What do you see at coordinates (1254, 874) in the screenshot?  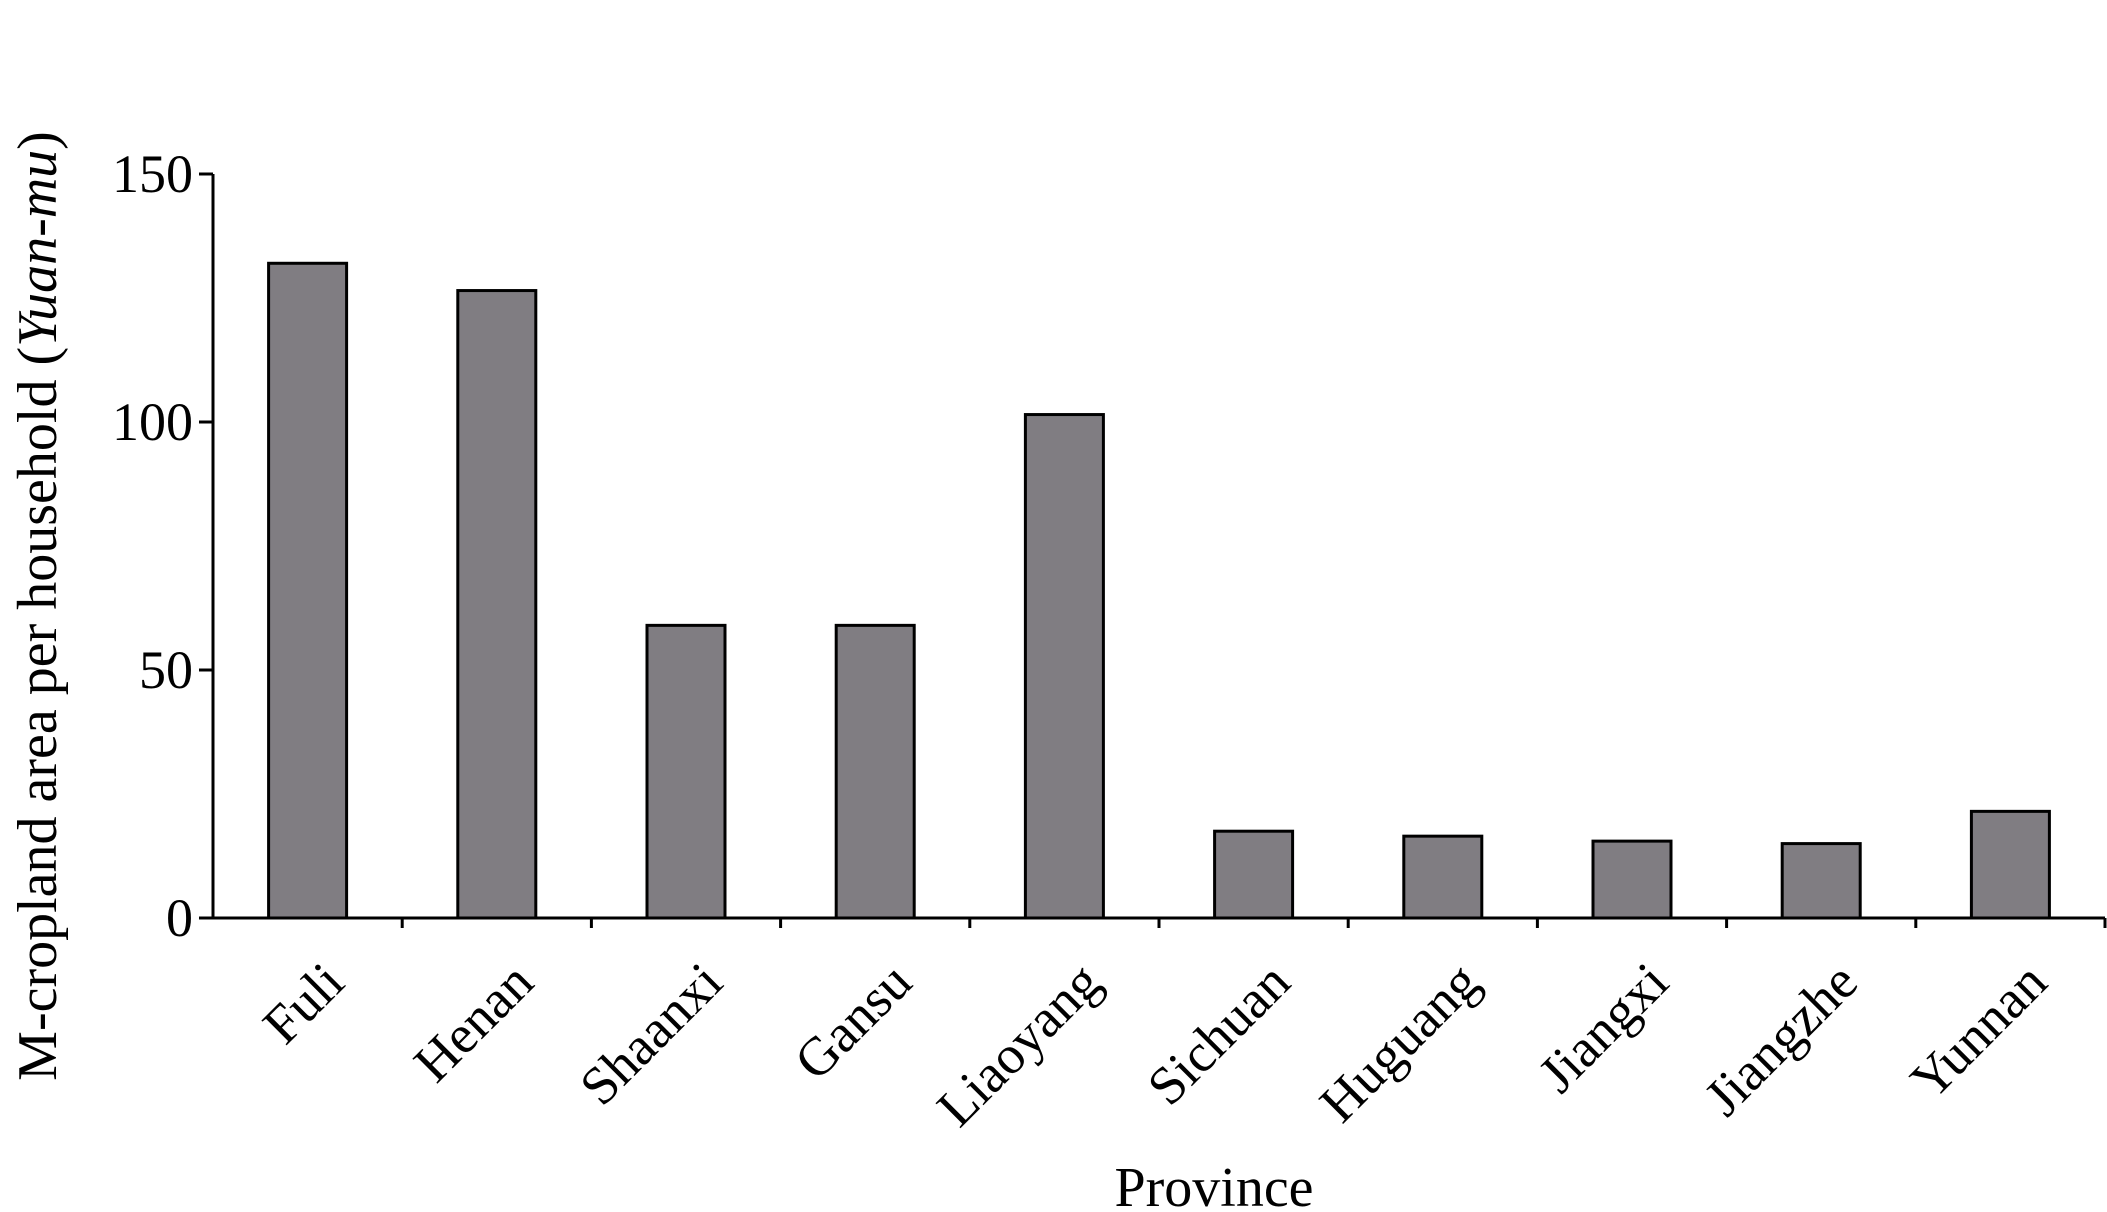 I see `bar-sichuan` at bounding box center [1254, 874].